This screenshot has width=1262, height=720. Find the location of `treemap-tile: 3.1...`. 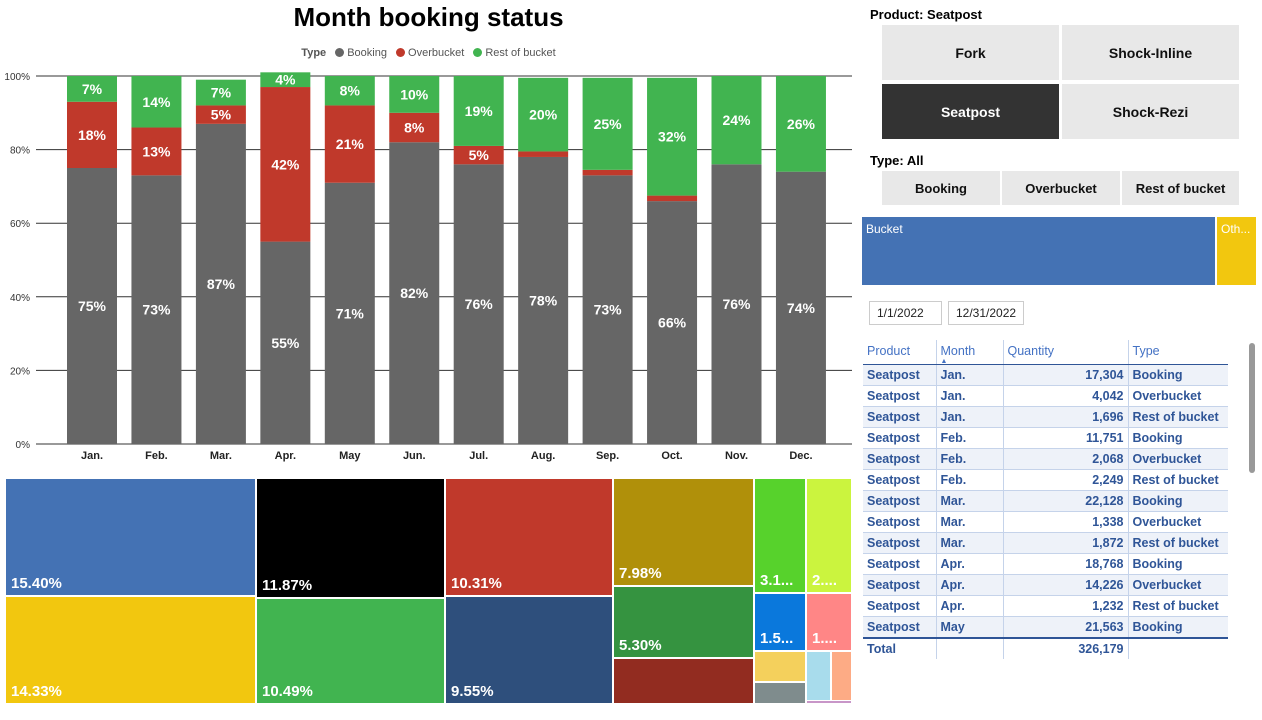

treemap-tile: 3.1... is located at coordinates (780, 535).